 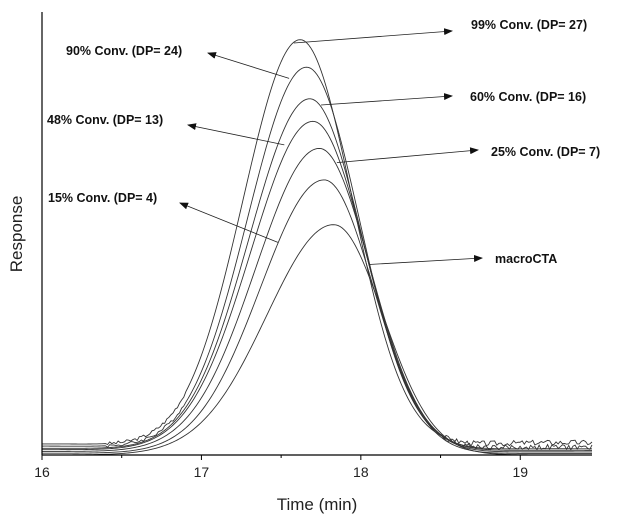 I want to click on annotation-label: 90% Conv. (DP= 24), so click(x=124, y=51).